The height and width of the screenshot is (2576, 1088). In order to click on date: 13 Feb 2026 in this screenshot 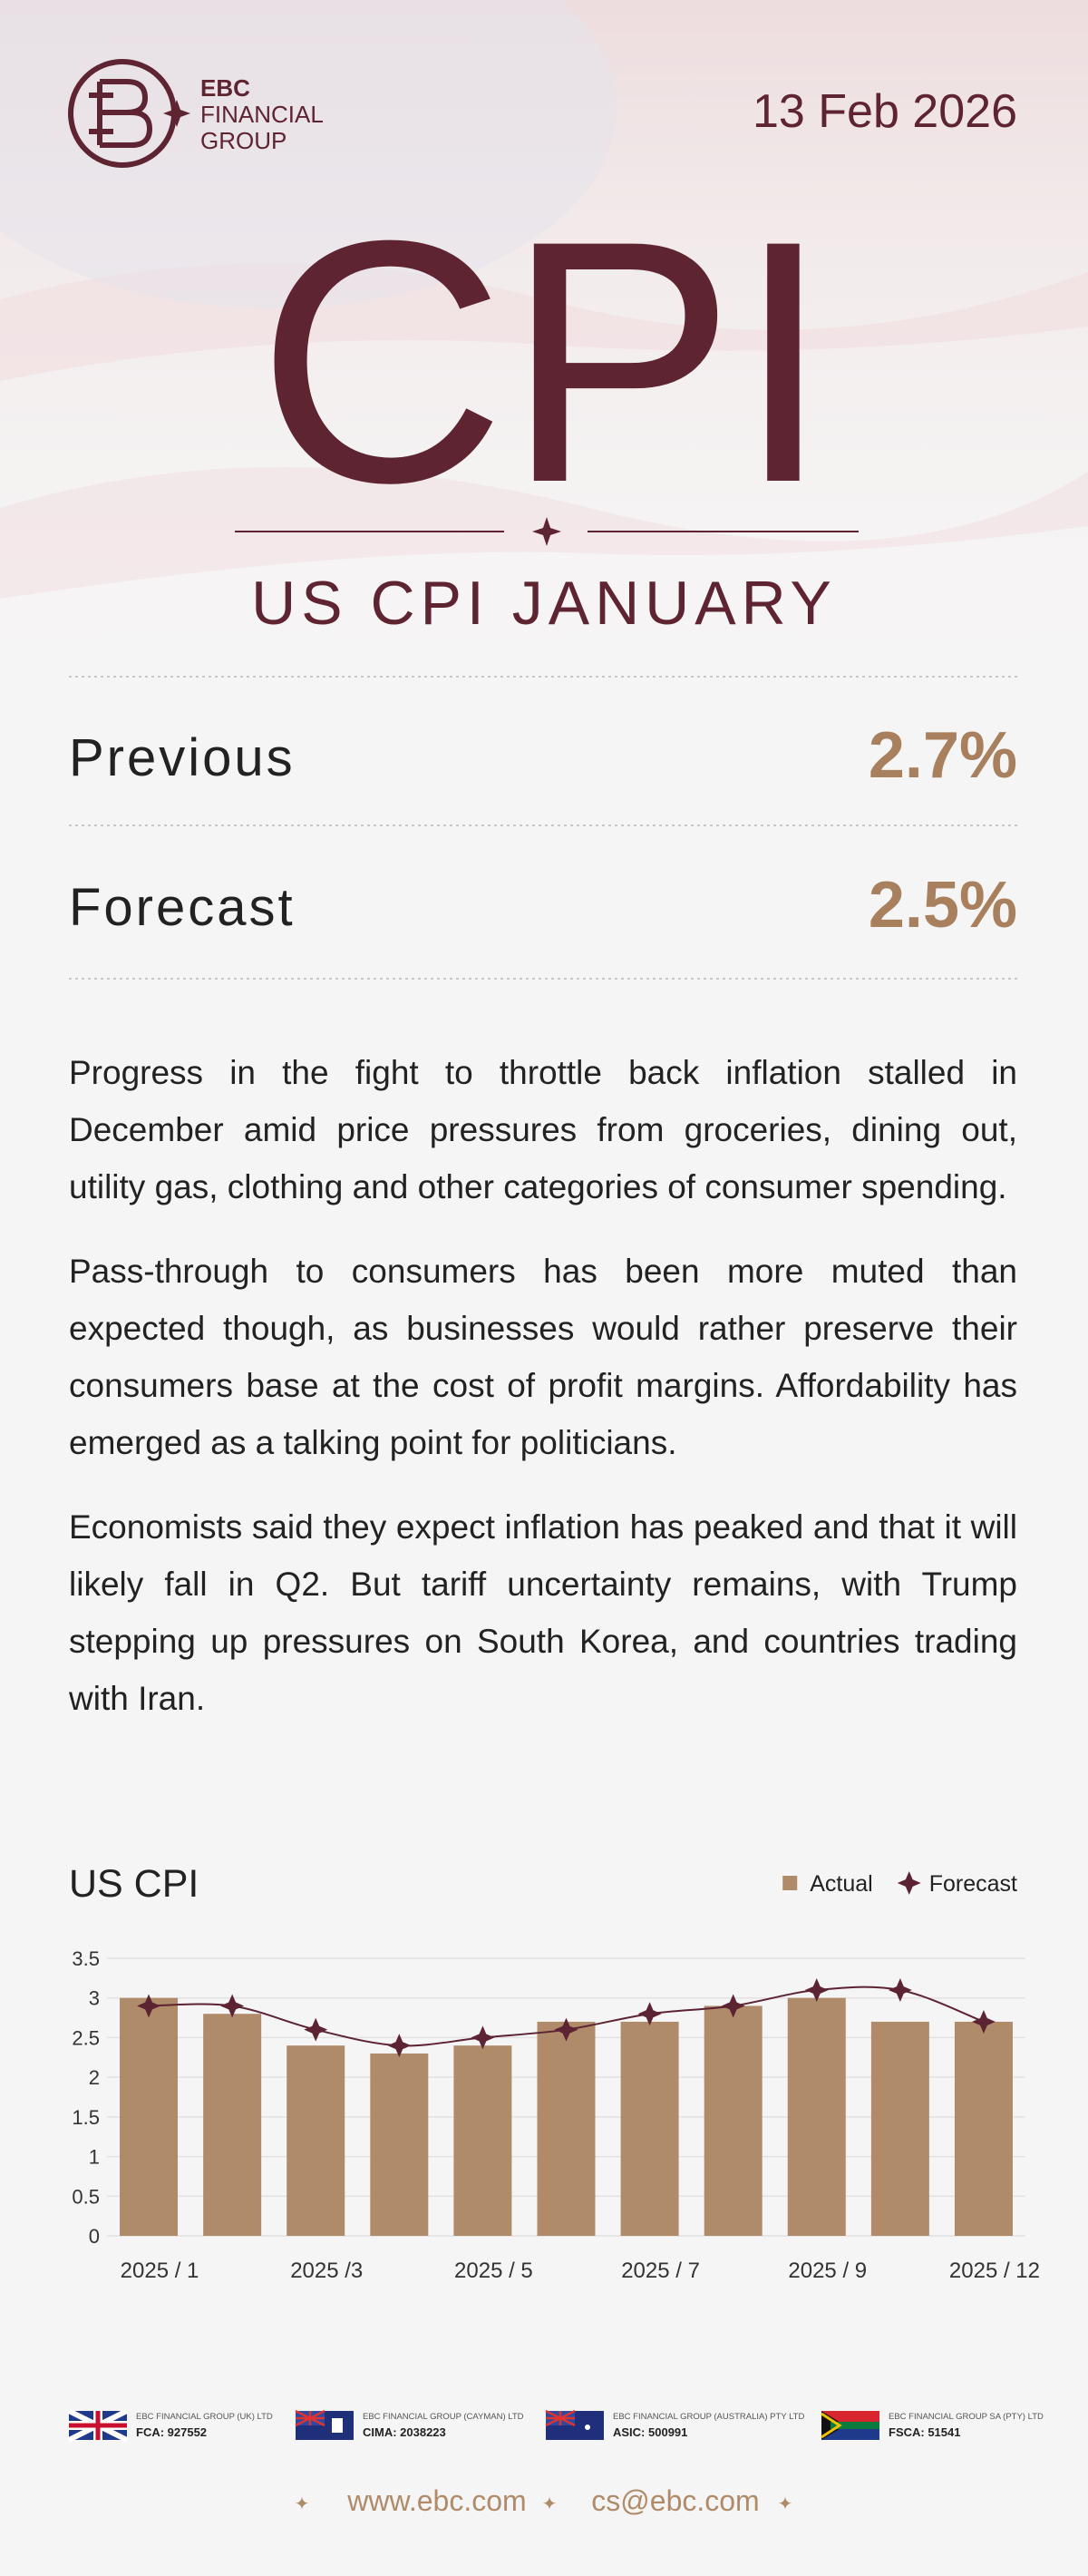, I will do `click(885, 111)`.